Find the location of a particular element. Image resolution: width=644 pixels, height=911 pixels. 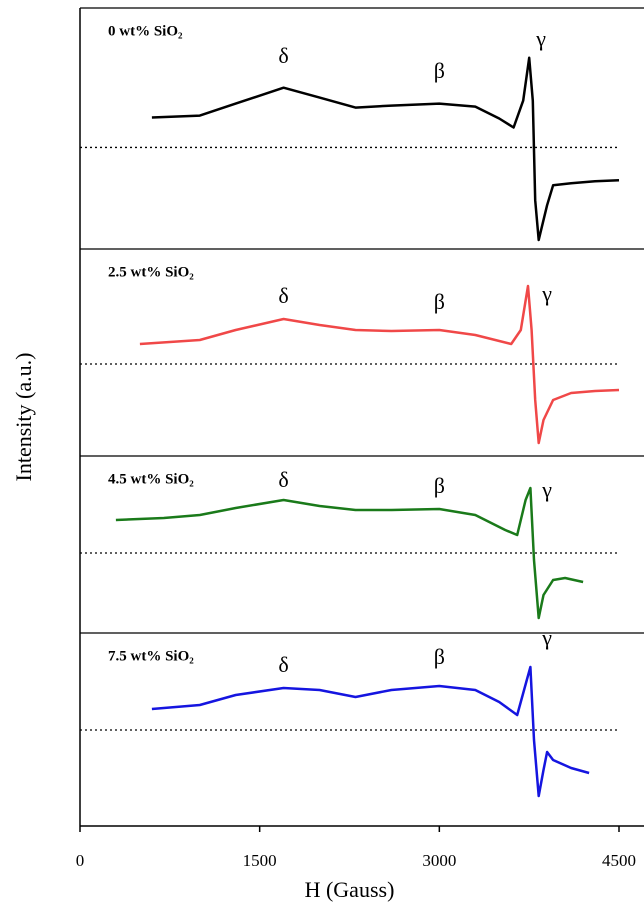

panel-title: 7.5 wt% SiO₂ is located at coordinates (151, 656).